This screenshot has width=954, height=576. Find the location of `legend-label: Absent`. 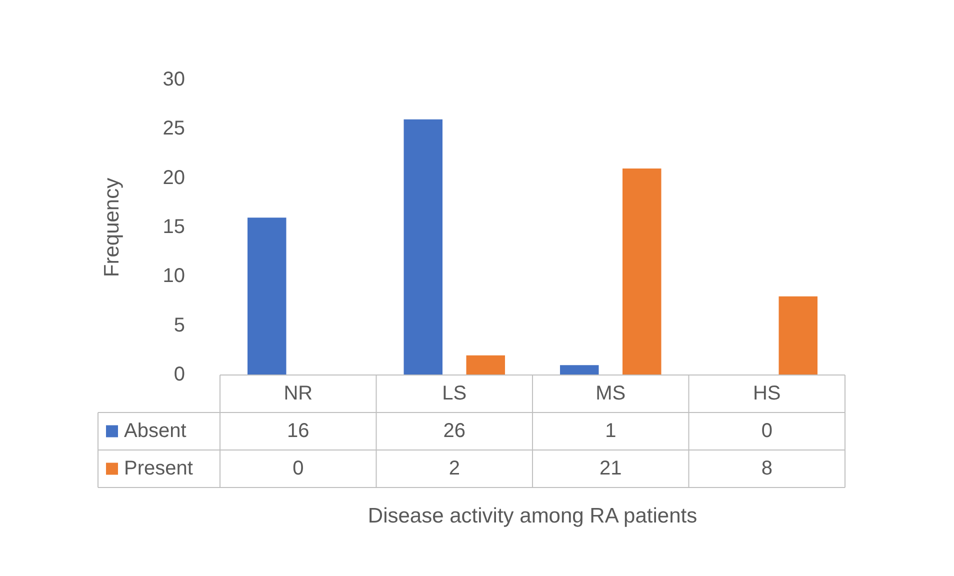

legend-label: Absent is located at coordinates (155, 431).